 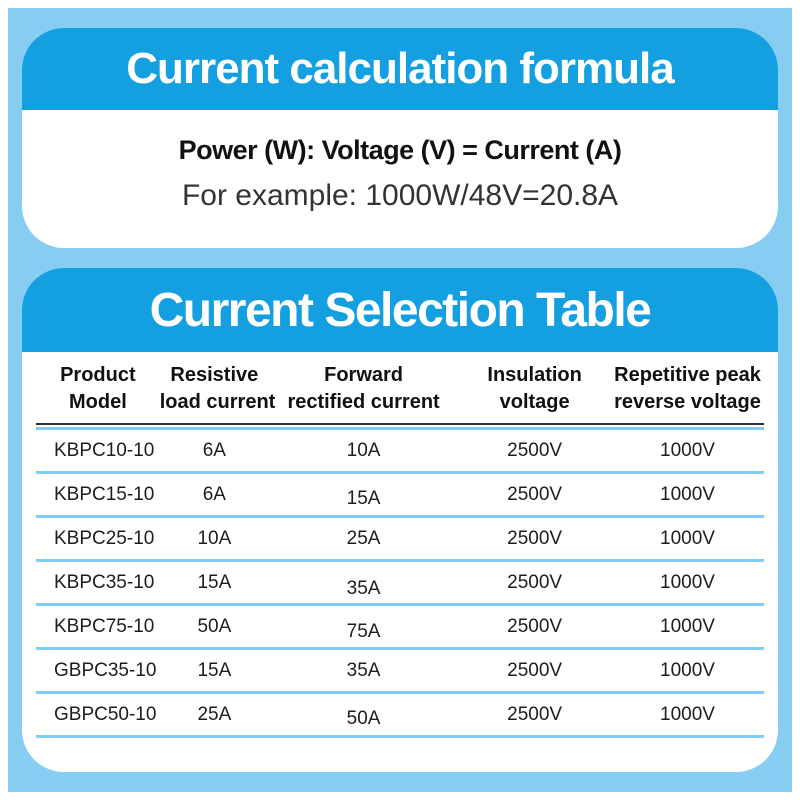 What do you see at coordinates (104, 626) in the screenshot?
I see `model-cell: KBPC75-10` at bounding box center [104, 626].